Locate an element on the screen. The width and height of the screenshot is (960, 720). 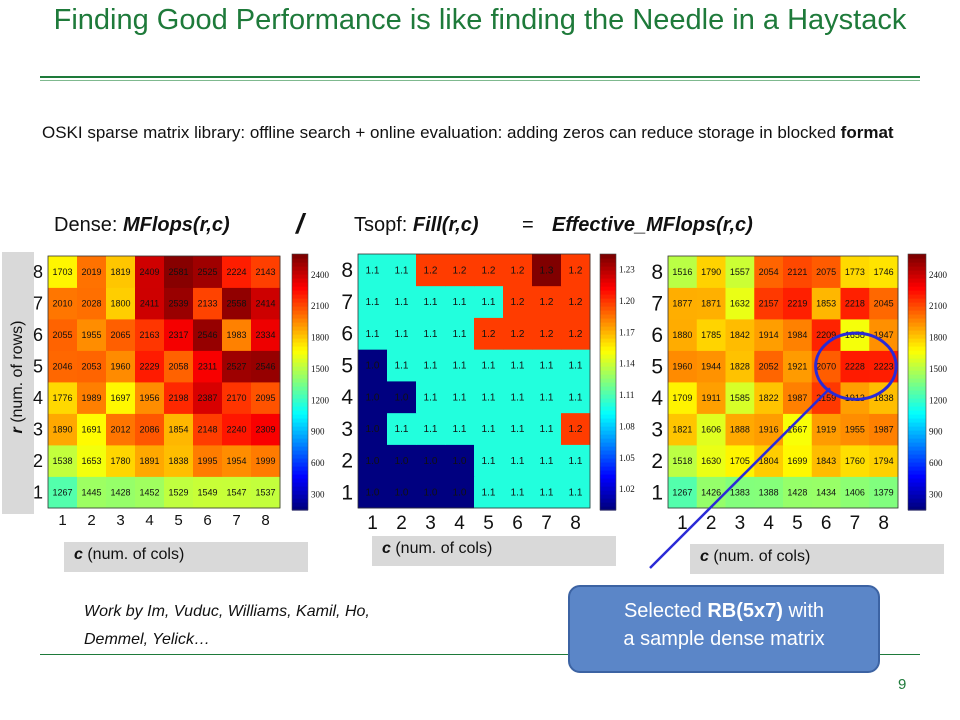
heatmap-1-cell-label: 2539 is located at coordinates (178, 303).